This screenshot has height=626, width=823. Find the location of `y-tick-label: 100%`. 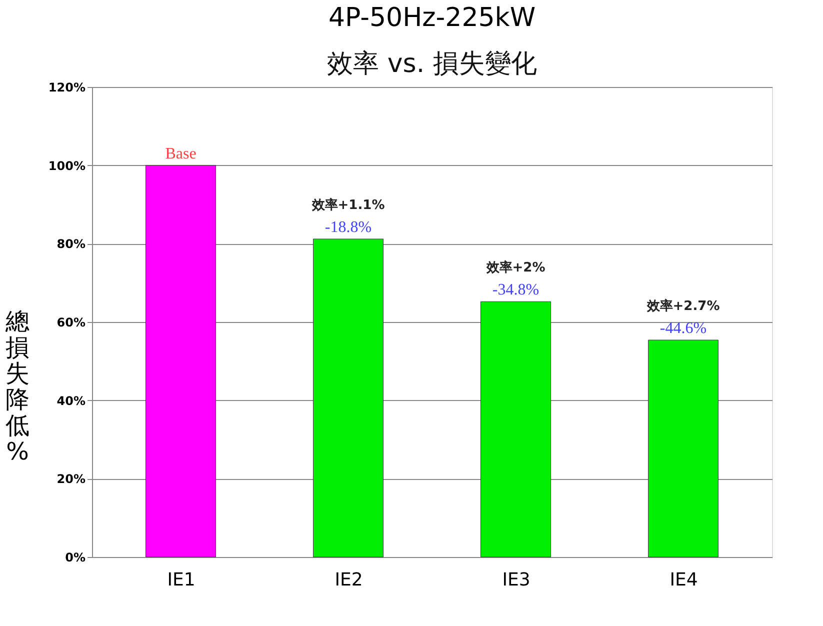

y-tick-label: 100% is located at coordinates (67, 165).